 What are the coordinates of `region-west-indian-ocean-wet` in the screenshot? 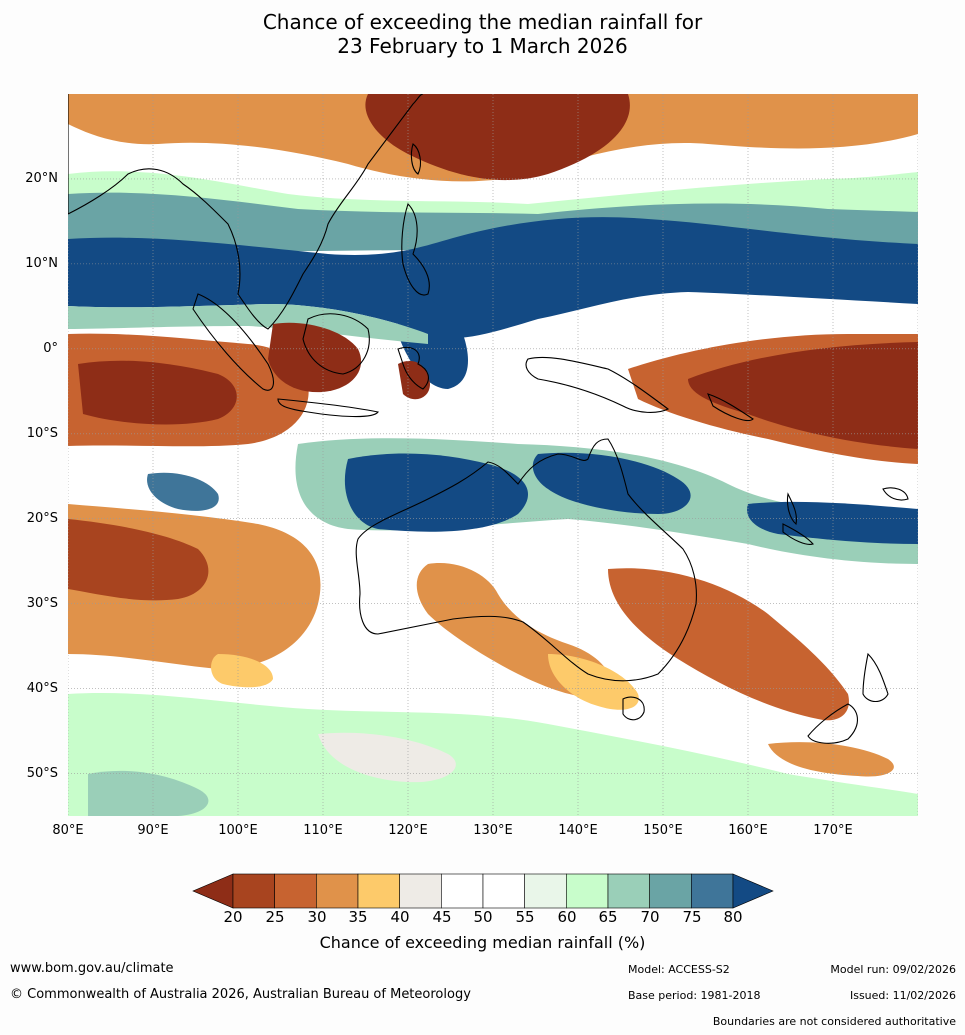 It's located at (183, 491).